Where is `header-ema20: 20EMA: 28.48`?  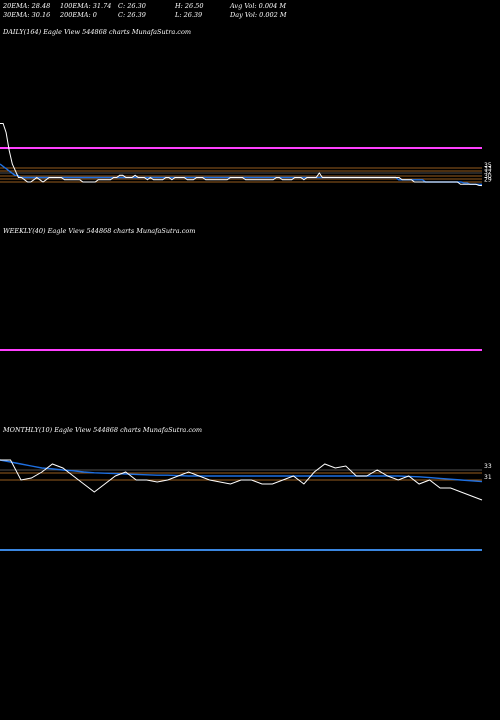
header-ema20: 20EMA: 28.48 is located at coordinates (27, 6).